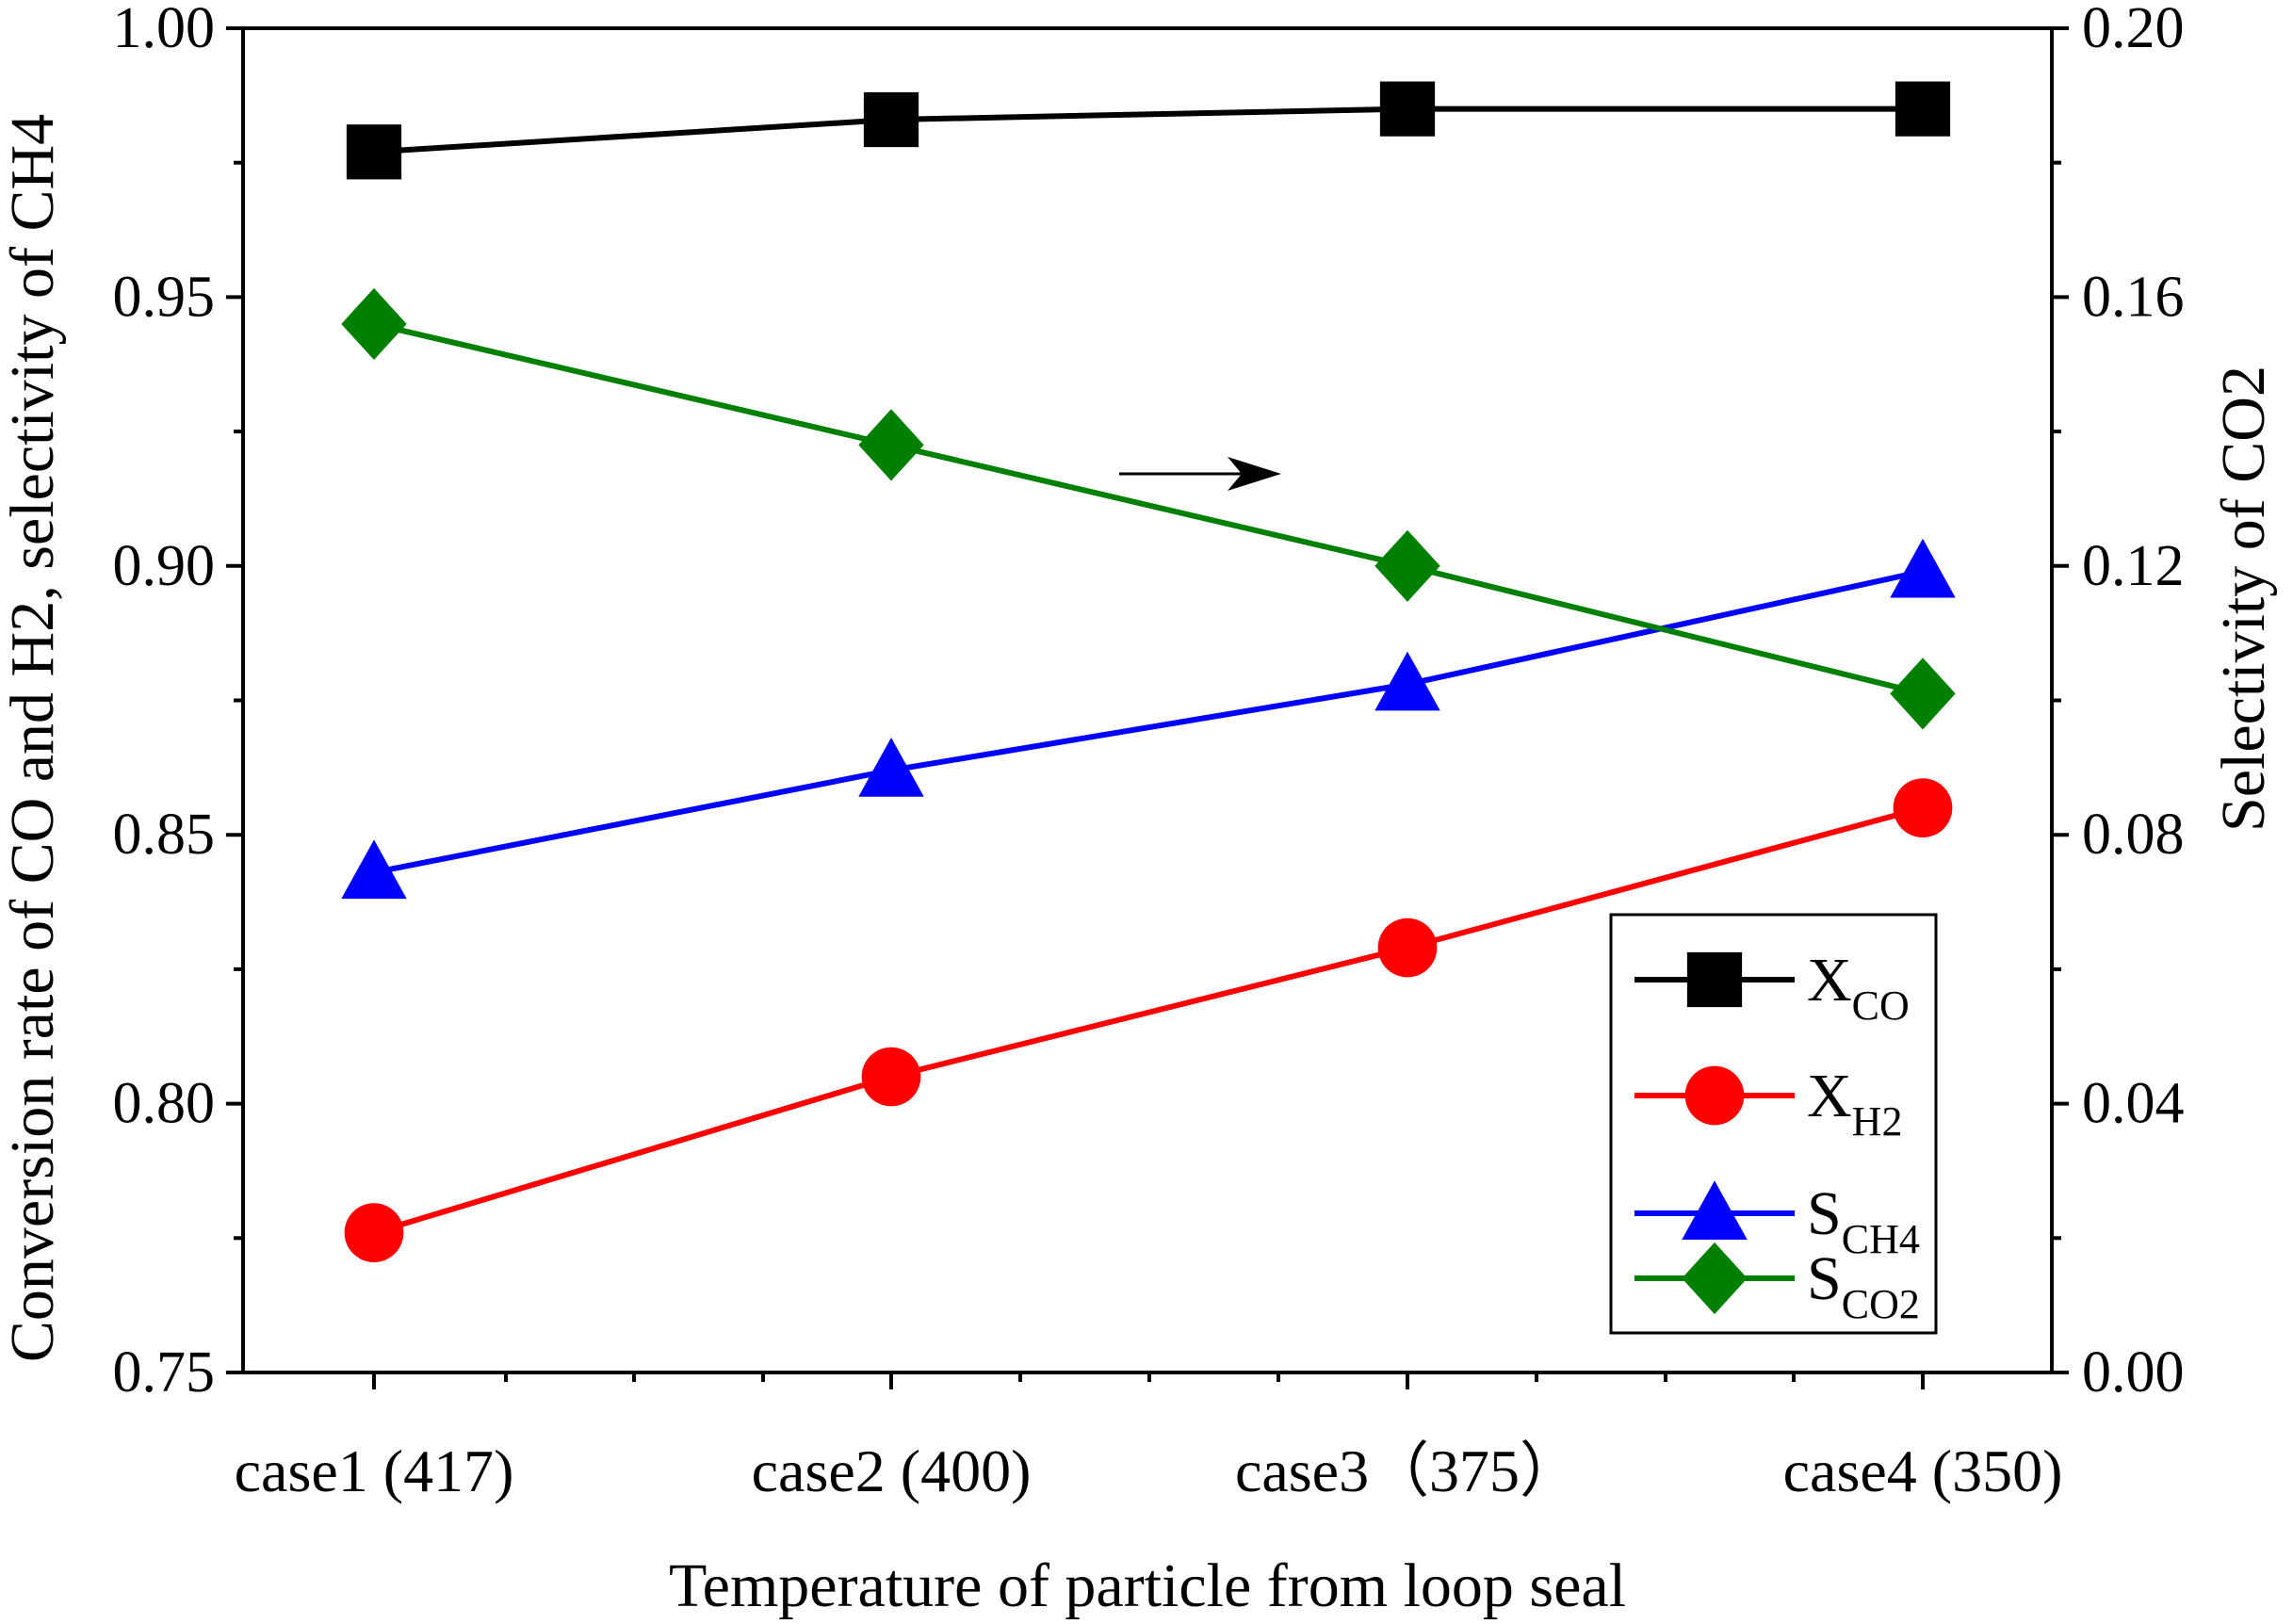 The width and height of the screenshot is (2293, 1624). I want to click on legend-entry: SCO2, so click(1777, 1285).